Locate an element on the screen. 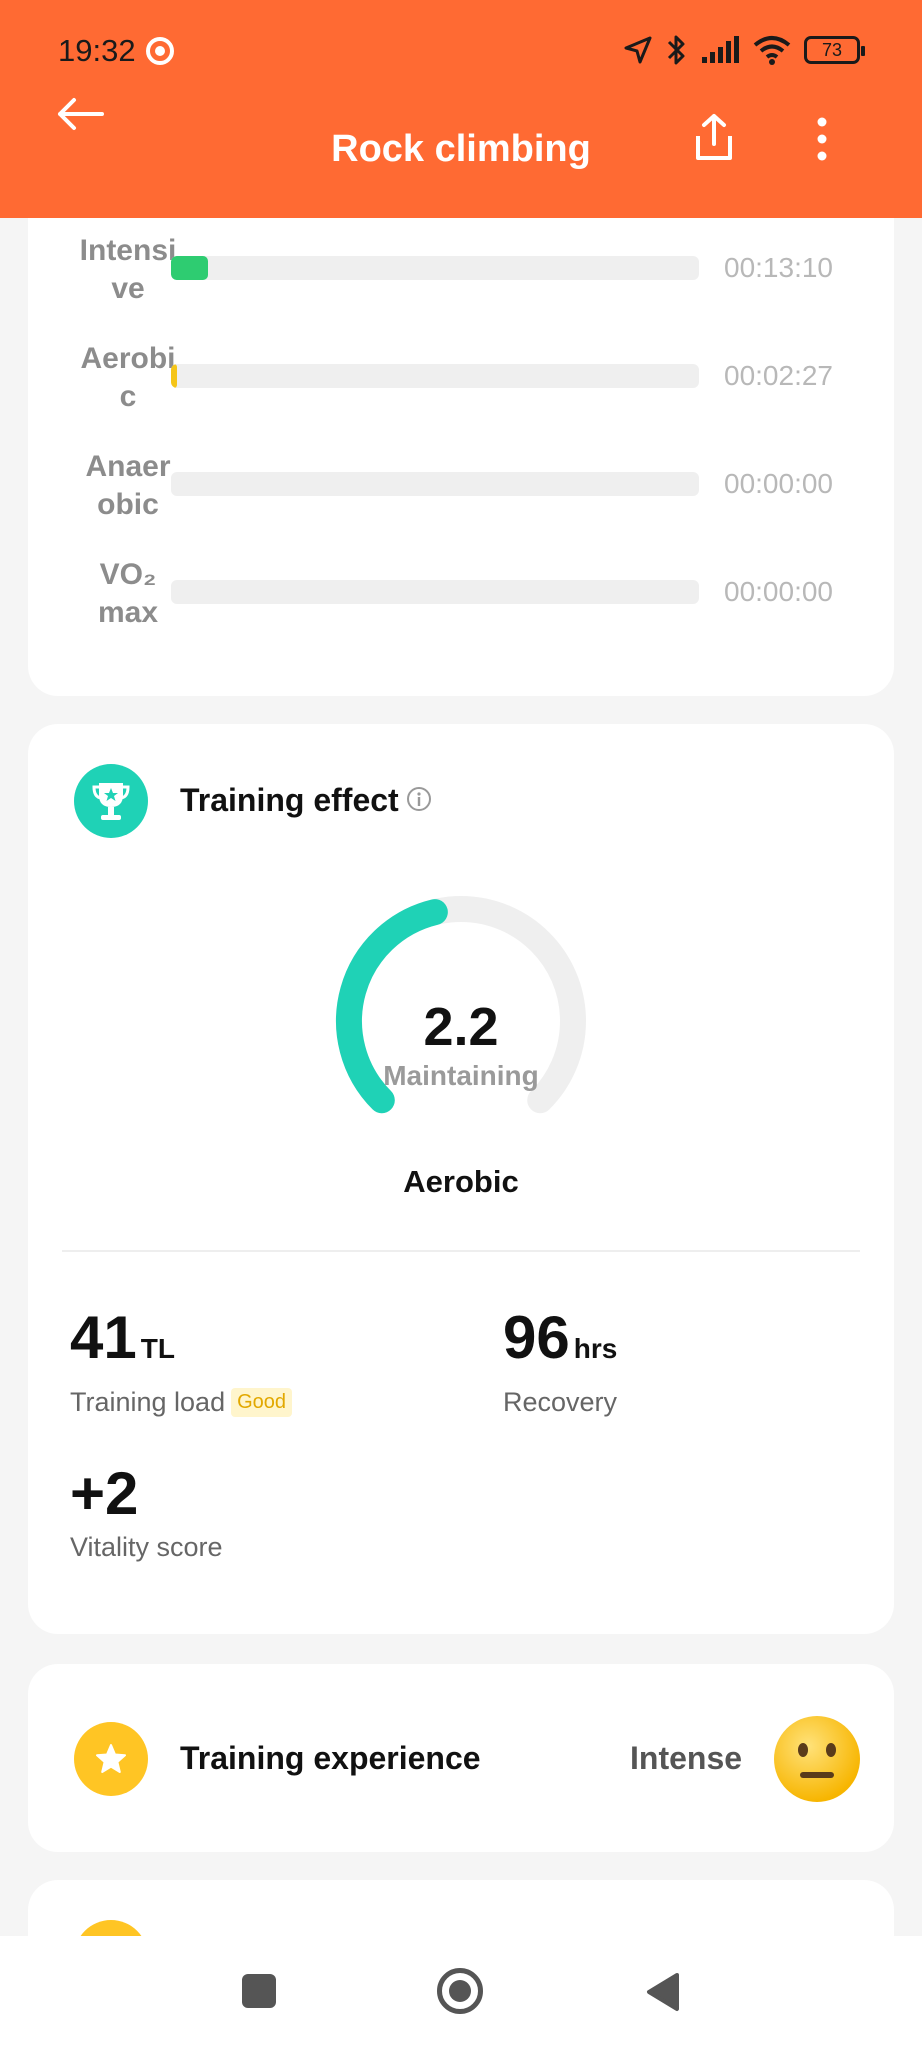 Image resolution: width=922 pixels, height=2048 pixels. recovery-label: Recovery is located at coordinates (560, 1402).